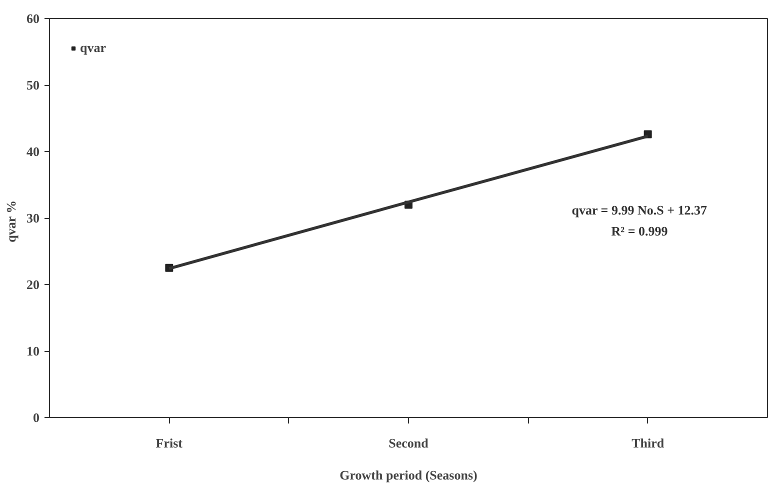  Describe the element at coordinates (33, 85) in the screenshot. I see `y-tick-label: 50` at that location.